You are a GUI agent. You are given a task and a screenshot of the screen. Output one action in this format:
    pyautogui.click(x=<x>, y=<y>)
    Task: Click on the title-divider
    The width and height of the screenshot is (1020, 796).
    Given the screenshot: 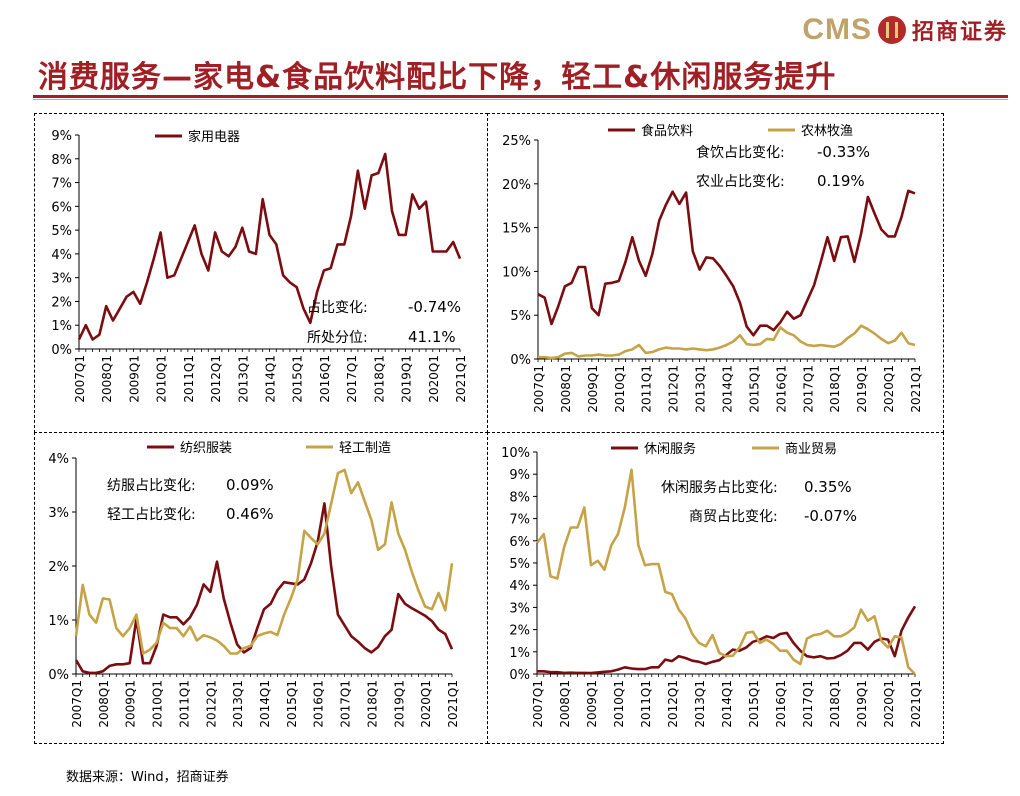 What is the action you would take?
    pyautogui.click(x=520, y=96)
    